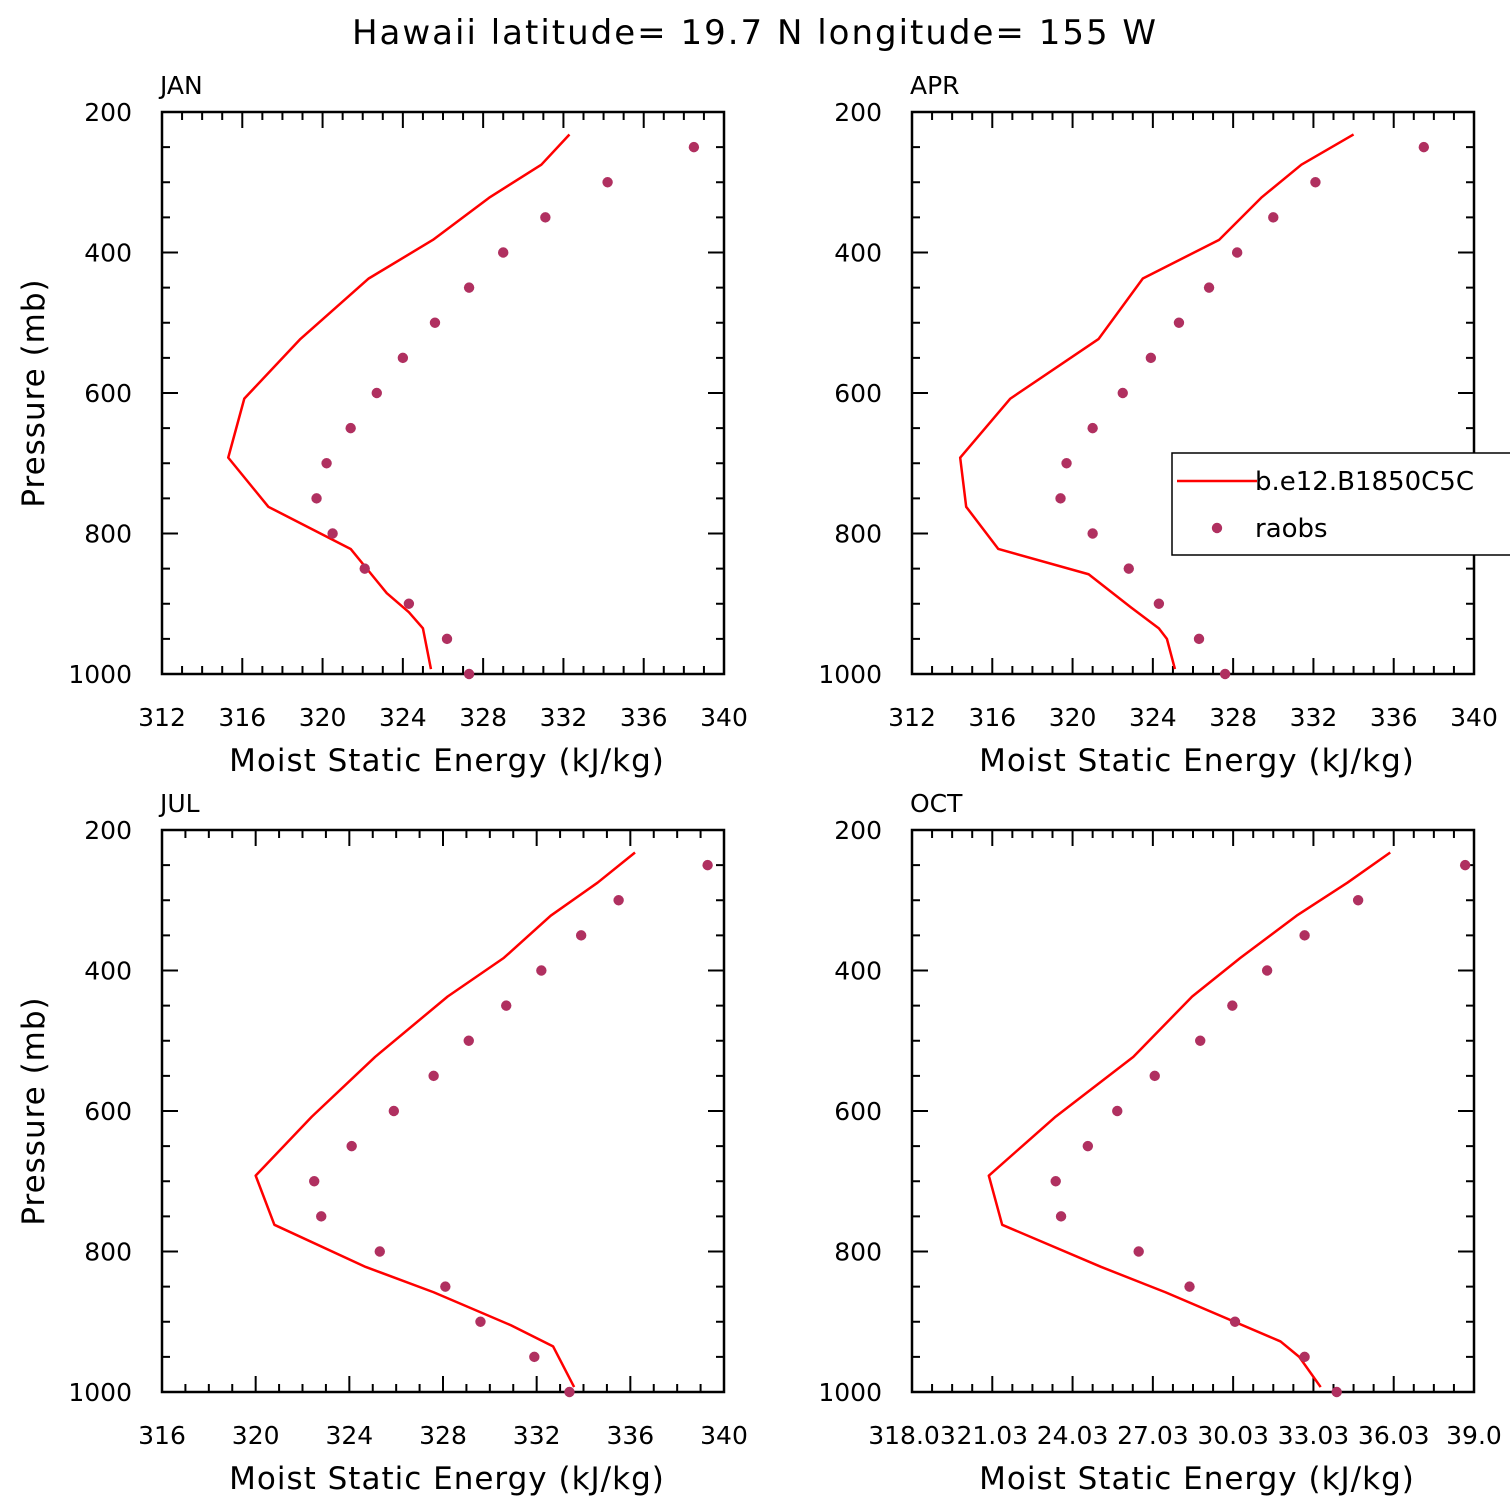  Describe the element at coordinates (1233, 1435) in the screenshot. I see `x-tick-label: 30.03` at that location.